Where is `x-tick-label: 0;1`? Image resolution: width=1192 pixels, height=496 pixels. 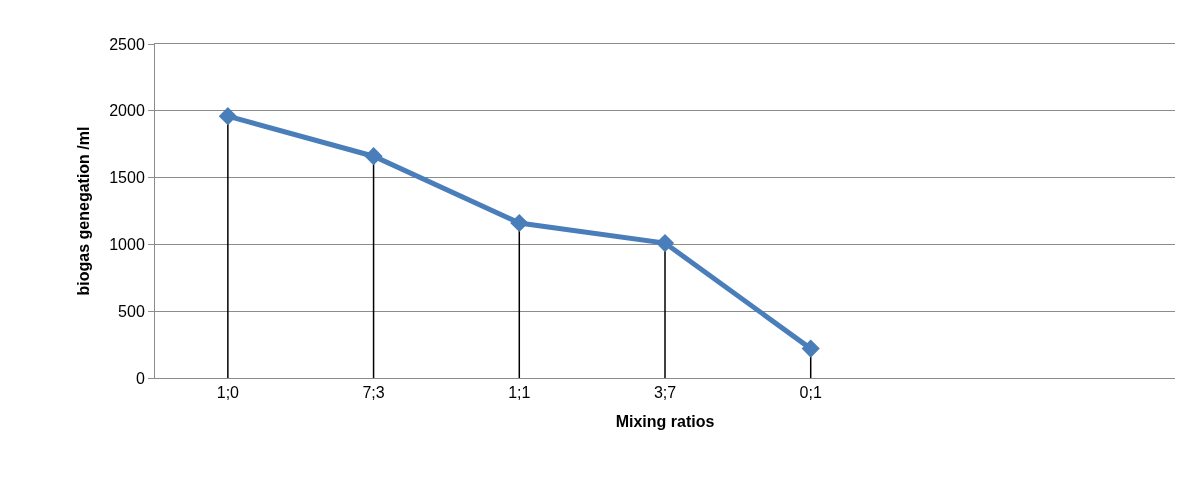
x-tick-label: 0;1 is located at coordinates (810, 393).